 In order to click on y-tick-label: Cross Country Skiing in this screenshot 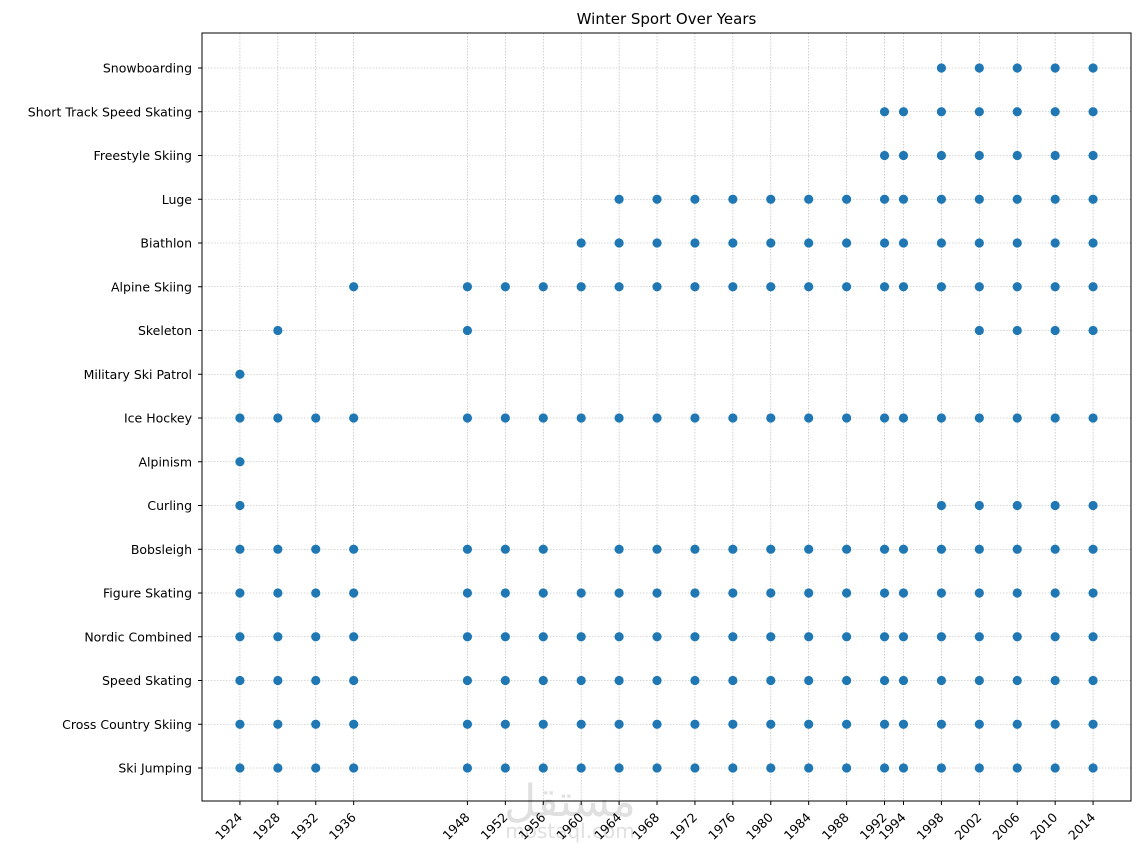, I will do `click(127, 724)`.